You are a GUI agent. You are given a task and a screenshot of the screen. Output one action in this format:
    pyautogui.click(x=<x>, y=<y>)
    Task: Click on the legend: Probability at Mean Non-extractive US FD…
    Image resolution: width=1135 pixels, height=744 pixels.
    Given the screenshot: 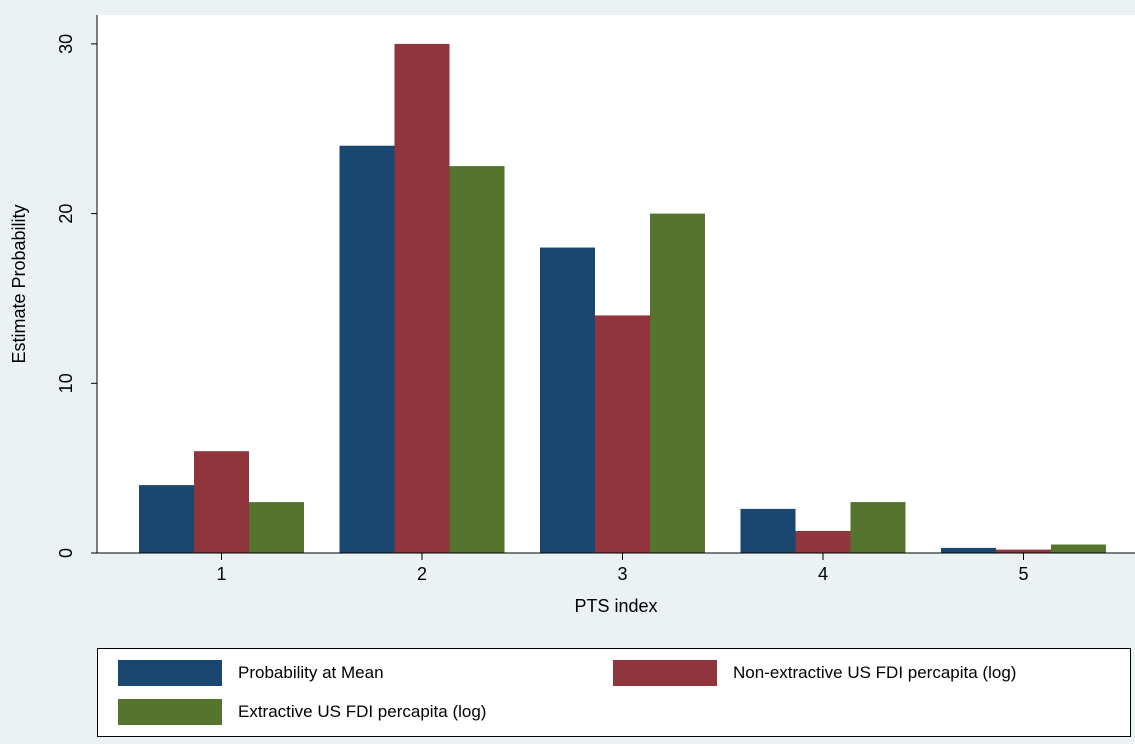 What is the action you would take?
    pyautogui.click(x=614, y=692)
    